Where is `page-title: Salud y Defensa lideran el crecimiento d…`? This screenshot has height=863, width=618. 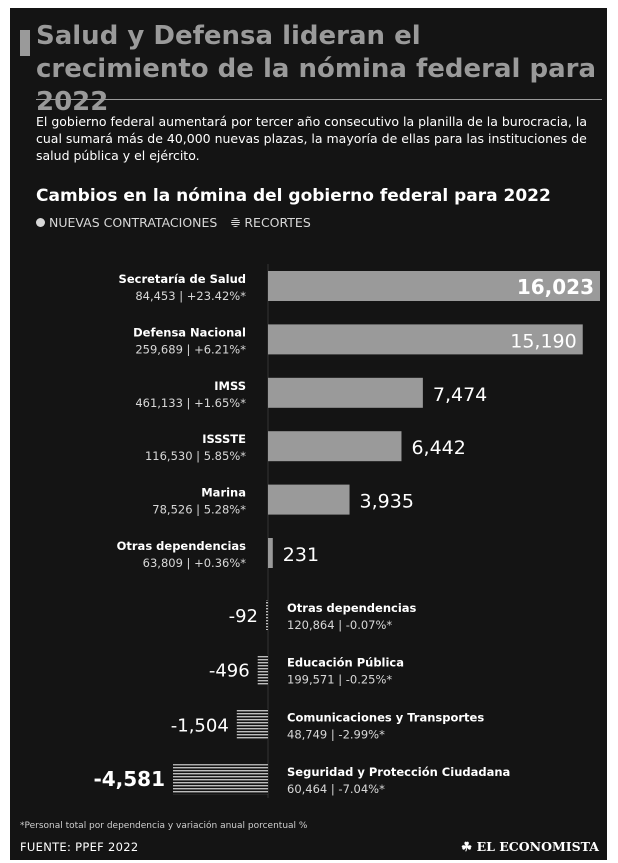 page-title: Salud y Defensa lideran el crecimiento d… is located at coordinates (316, 69).